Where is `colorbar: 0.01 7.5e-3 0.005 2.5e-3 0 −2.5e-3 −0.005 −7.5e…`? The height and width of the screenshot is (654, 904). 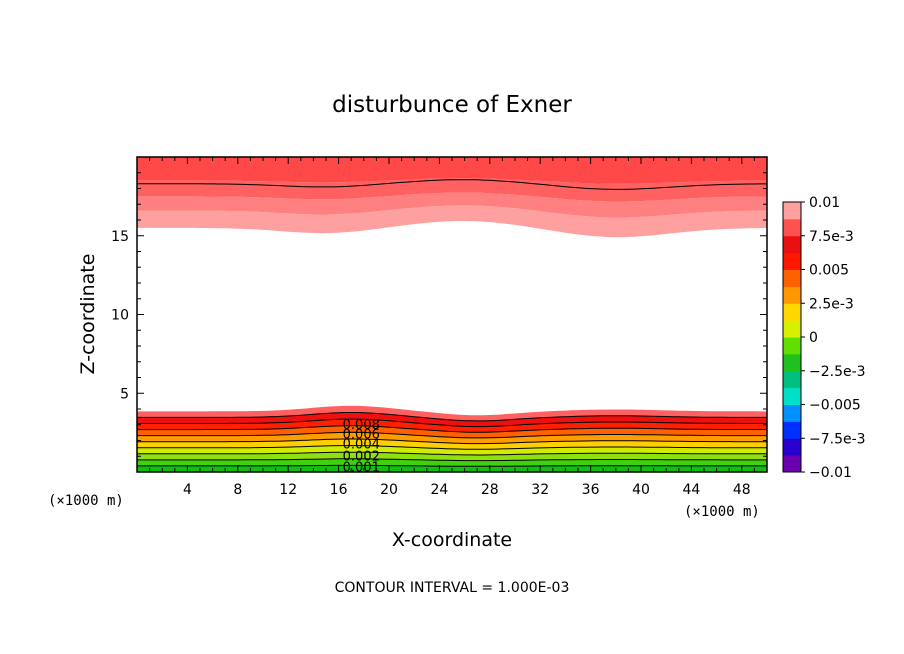
colorbar: 0.01 7.5e-3 0.005 2.5e-3 0 −2.5e-3 −0.005 −7.5e… is located at coordinates (824, 338).